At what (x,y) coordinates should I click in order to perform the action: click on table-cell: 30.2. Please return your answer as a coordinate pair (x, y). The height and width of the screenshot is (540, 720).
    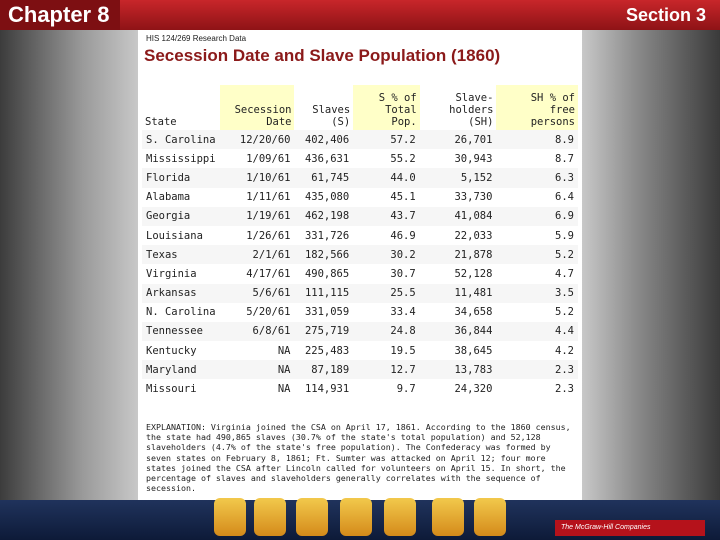
    Looking at the image, I should click on (403, 254).